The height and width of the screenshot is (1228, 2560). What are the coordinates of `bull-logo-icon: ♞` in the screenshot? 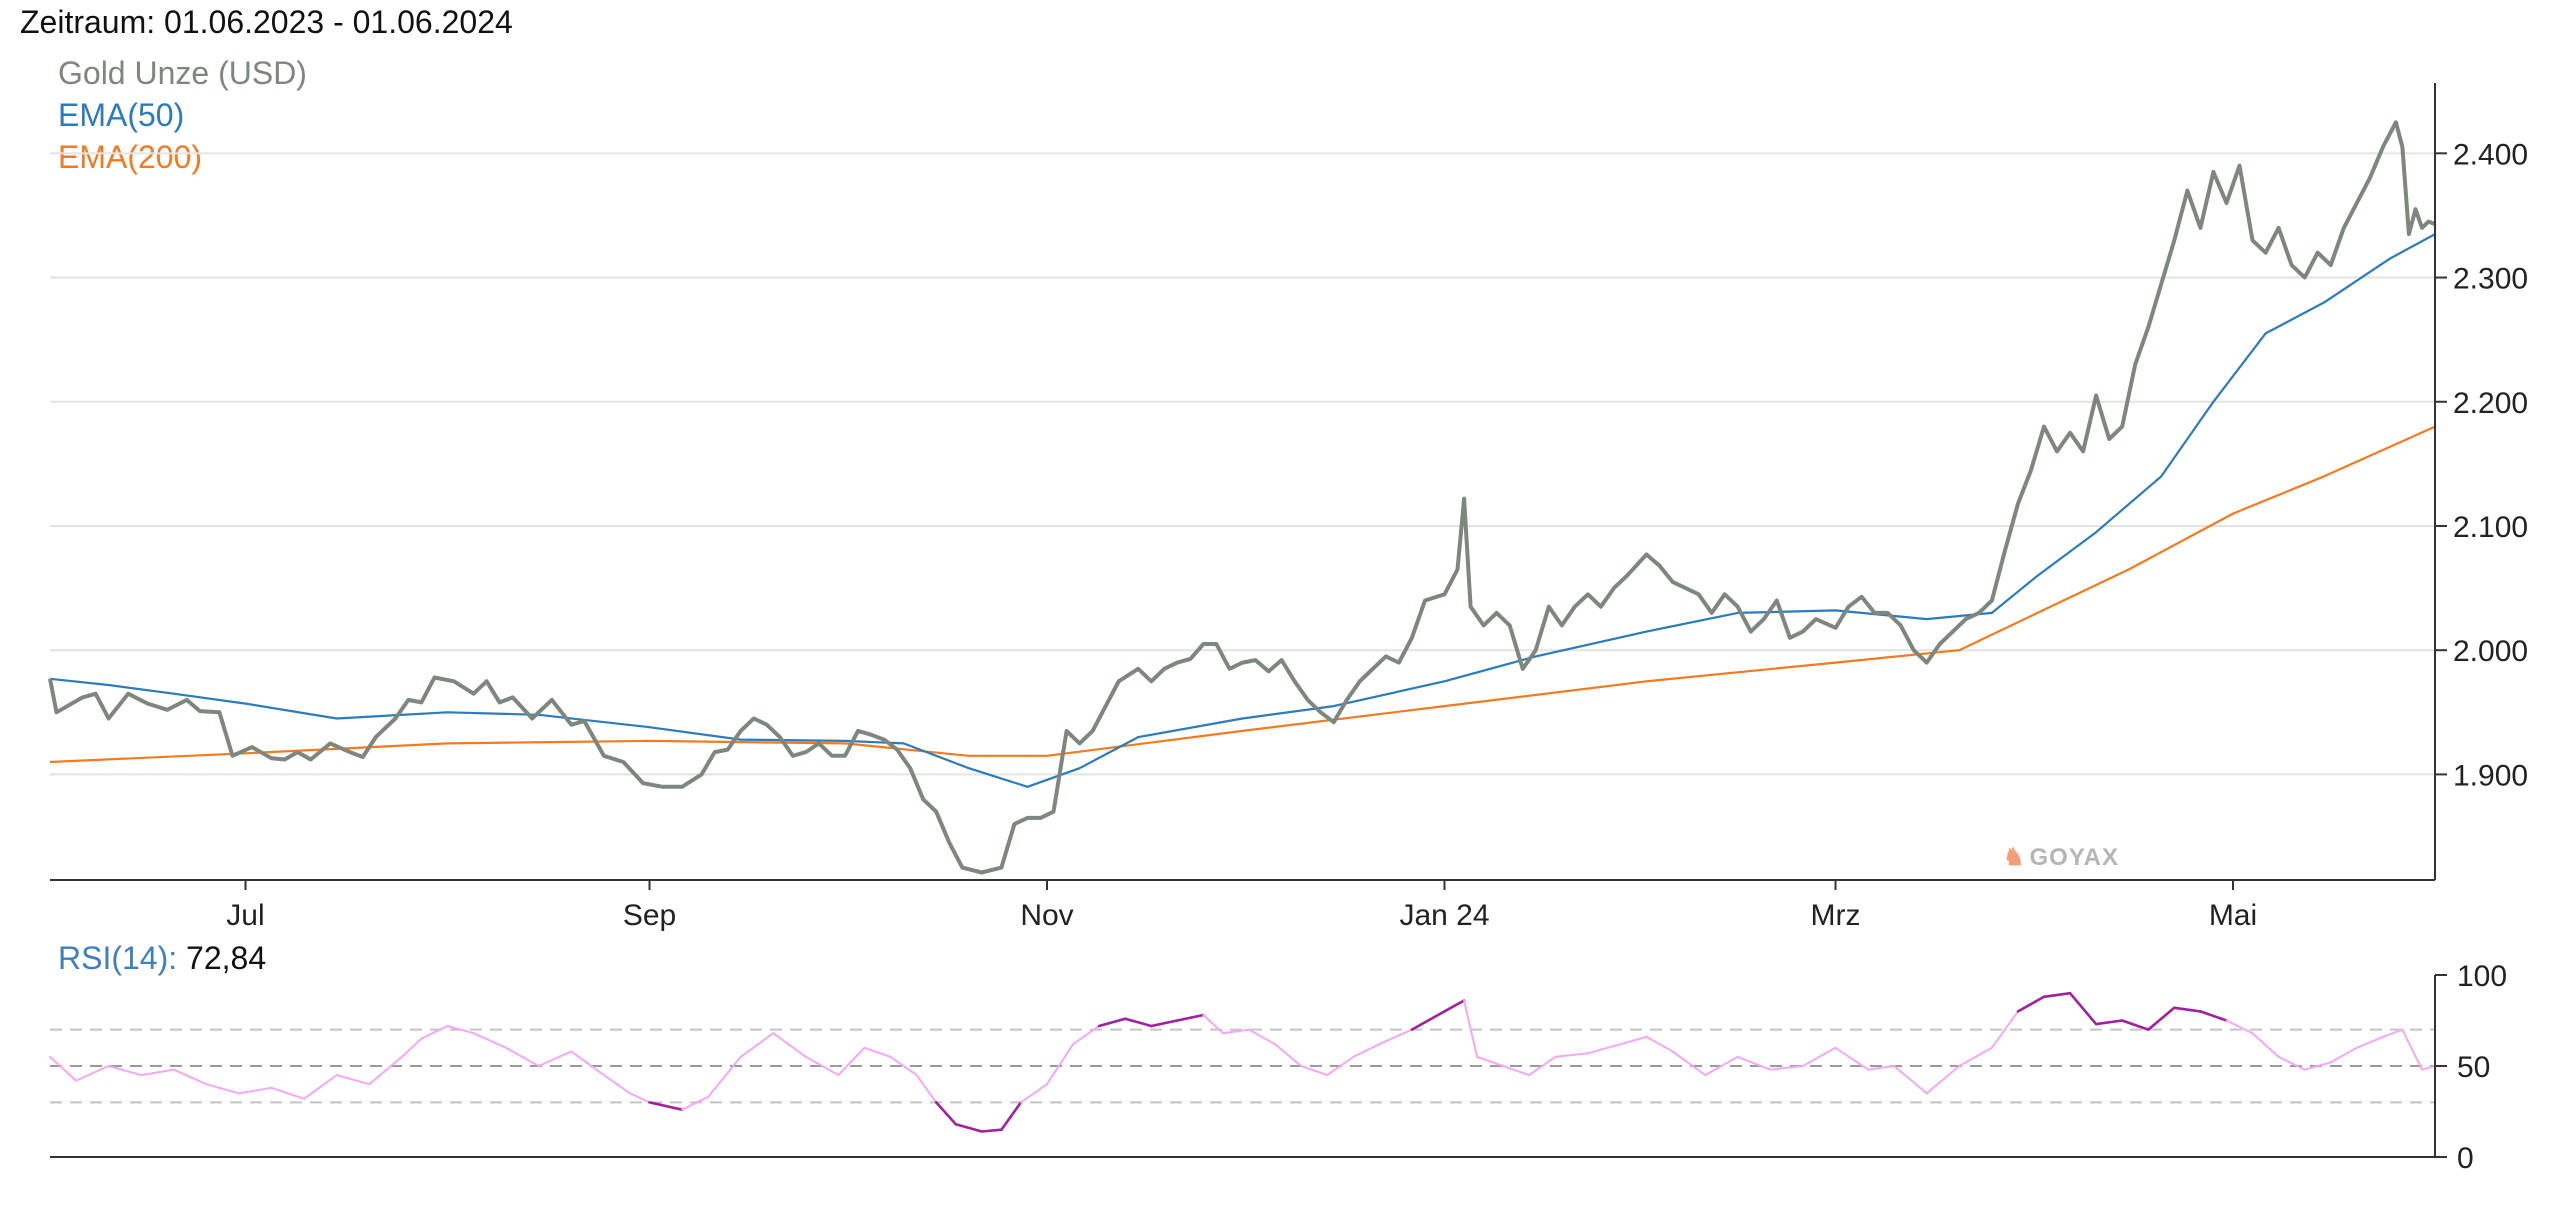 It's located at (2014, 857).